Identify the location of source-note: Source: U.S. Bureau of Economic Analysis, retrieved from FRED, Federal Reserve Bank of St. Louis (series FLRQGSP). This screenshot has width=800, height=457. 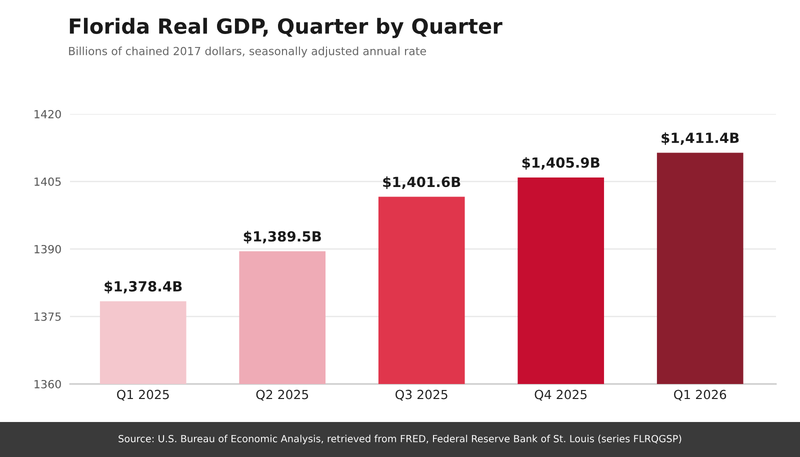
(400, 439).